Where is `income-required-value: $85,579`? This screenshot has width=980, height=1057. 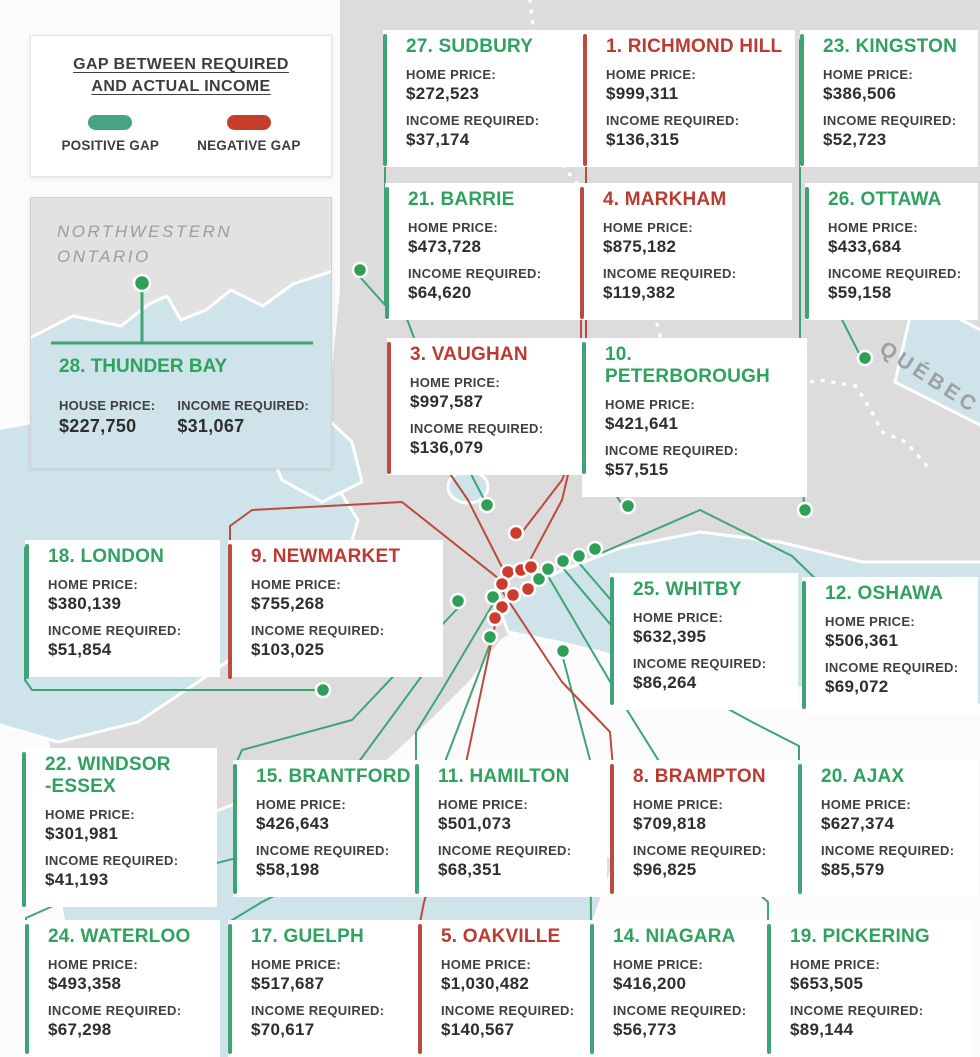 income-required-value: $85,579 is located at coordinates (853, 869).